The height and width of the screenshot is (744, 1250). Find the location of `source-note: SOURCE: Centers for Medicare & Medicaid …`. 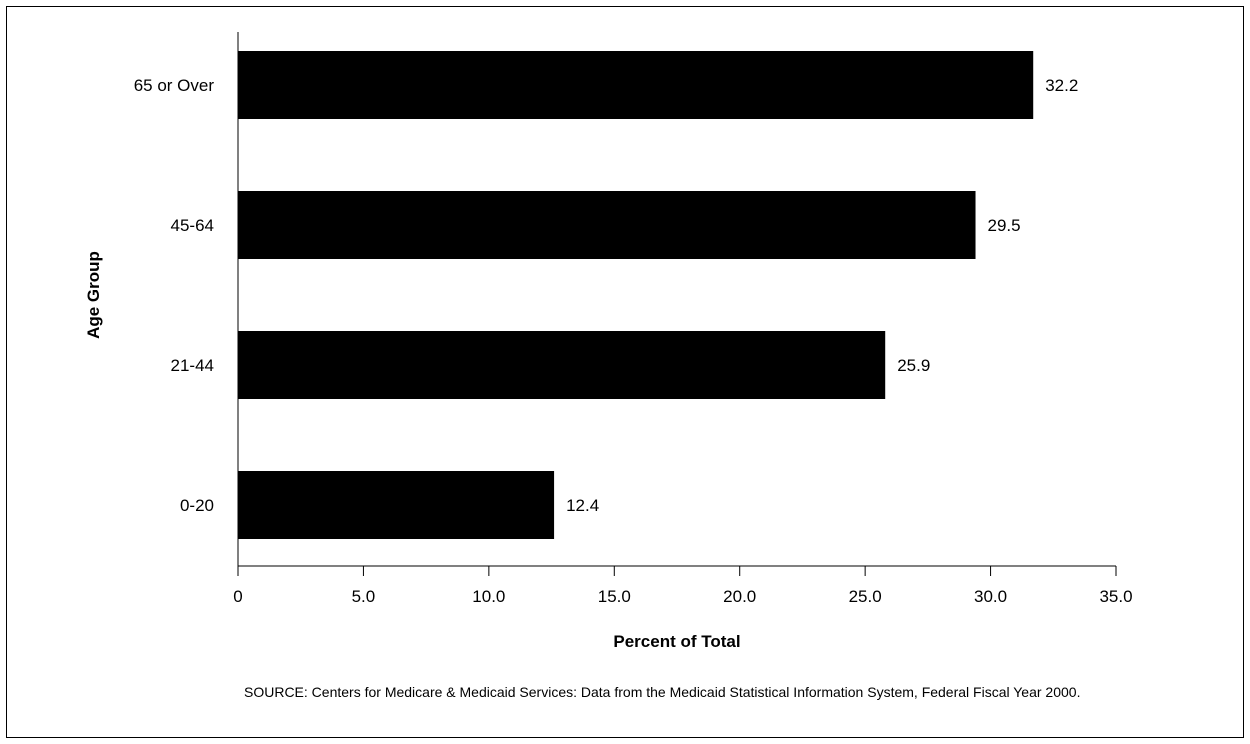

source-note: SOURCE: Centers for Medicare & Medicaid … is located at coordinates (662, 692).